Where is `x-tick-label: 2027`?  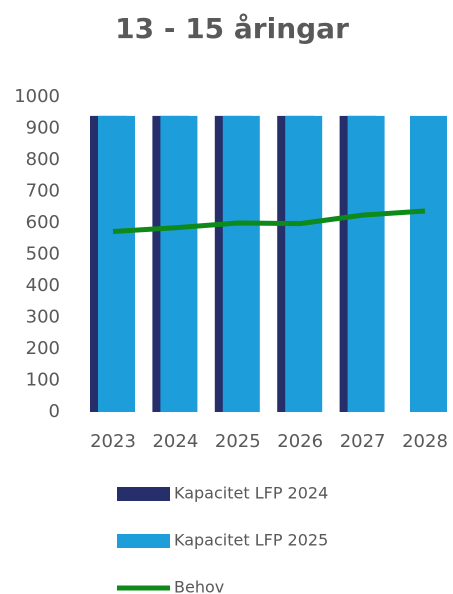
x-tick-label: 2027 is located at coordinates (363, 441).